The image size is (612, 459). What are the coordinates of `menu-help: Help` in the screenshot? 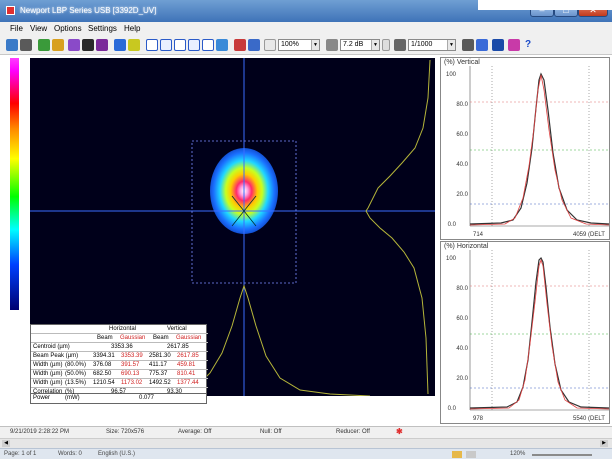 It's located at (132, 28).